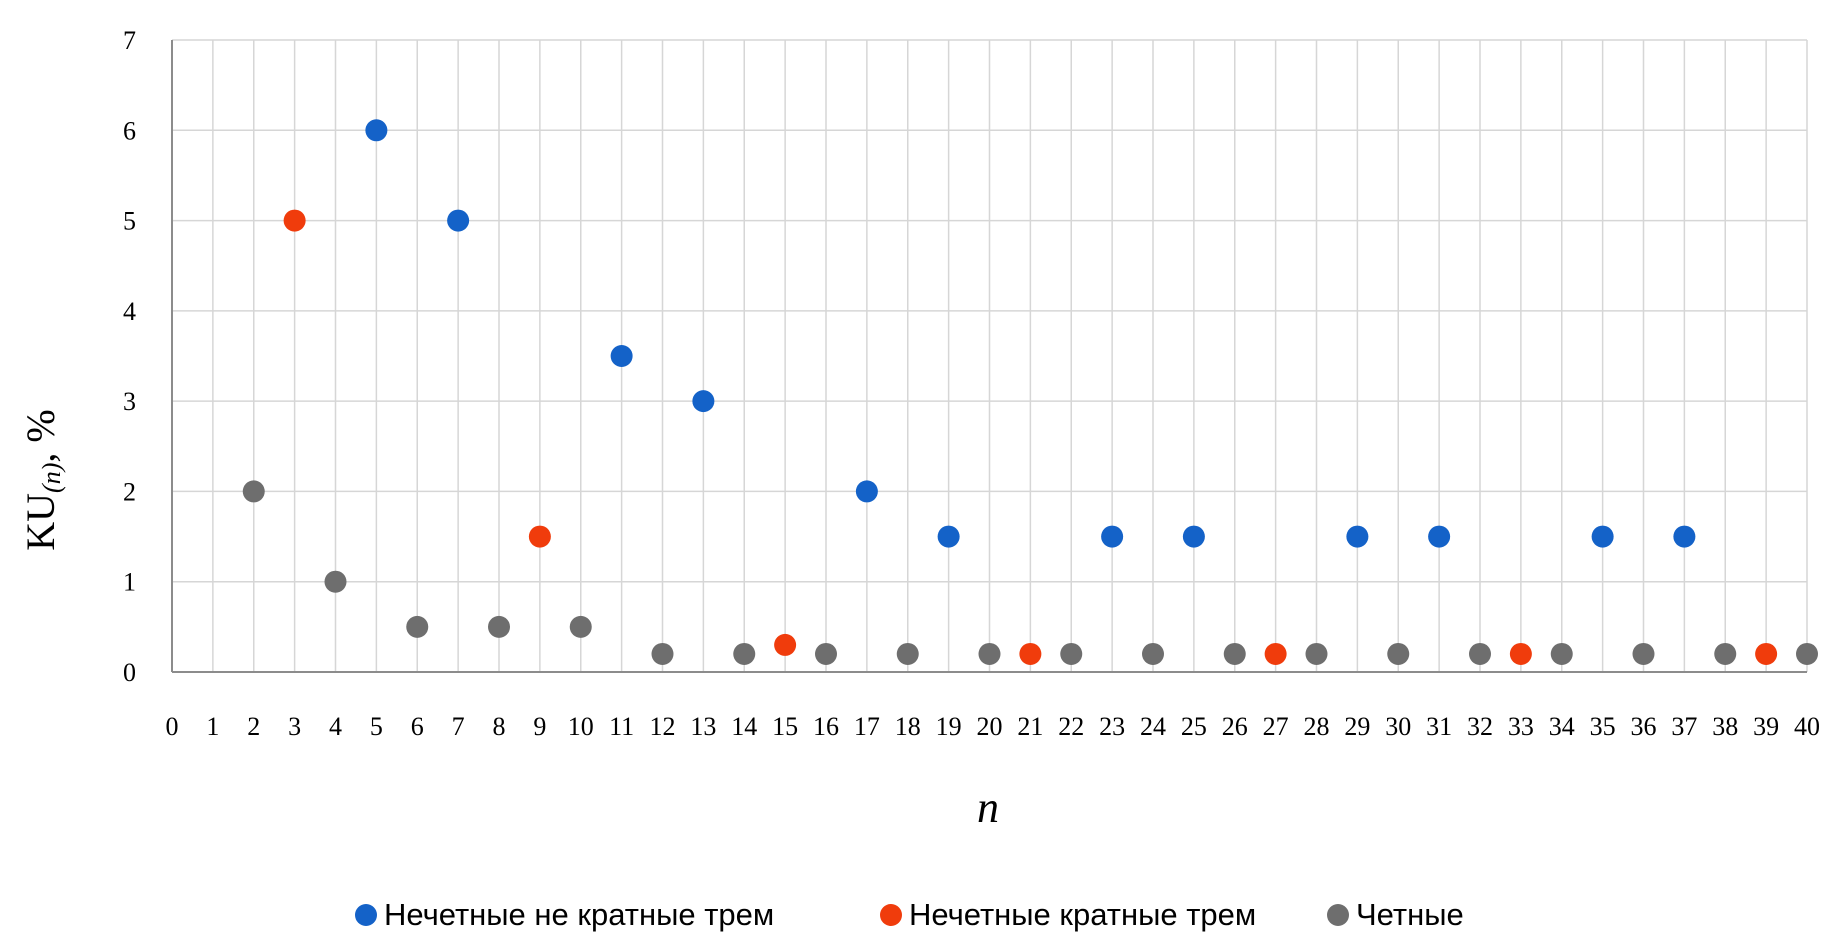 The image size is (1831, 945). What do you see at coordinates (129, 582) in the screenshot?
I see `y-tick-label: 1` at bounding box center [129, 582].